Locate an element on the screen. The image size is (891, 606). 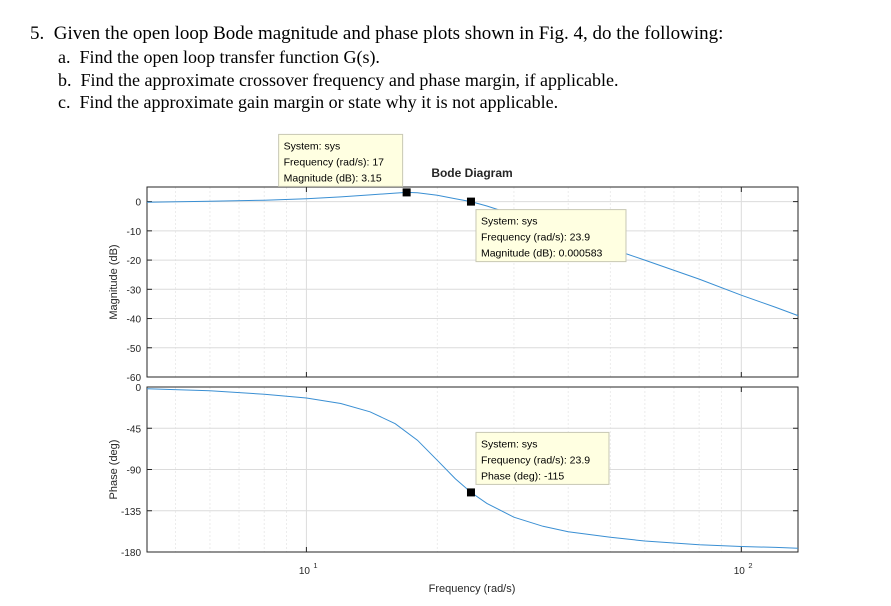
y-axis-label: Magnitude (dB) is located at coordinates (114, 281).